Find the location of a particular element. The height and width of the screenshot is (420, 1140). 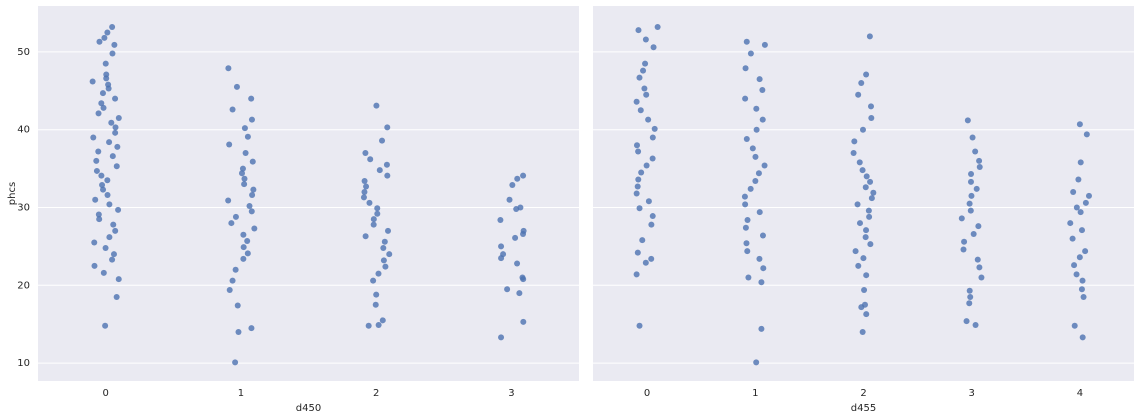

x-tick-label: 2 is located at coordinates (376, 393).